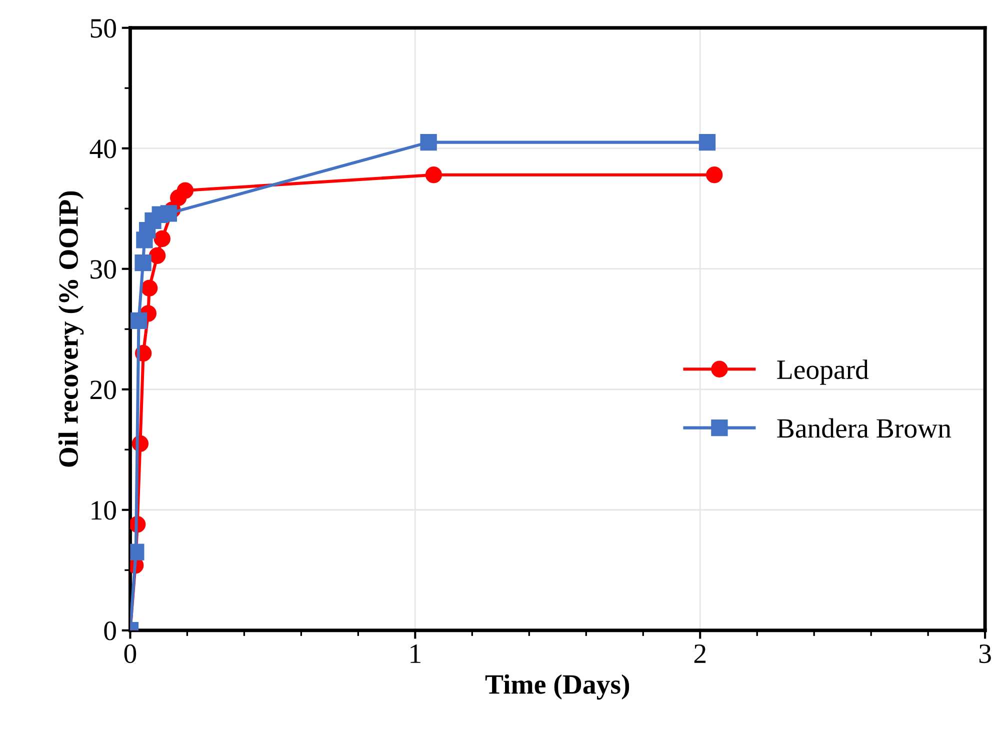 Image resolution: width=994 pixels, height=733 pixels. What do you see at coordinates (700, 653) in the screenshot?
I see `x-tick-label: 2` at bounding box center [700, 653].